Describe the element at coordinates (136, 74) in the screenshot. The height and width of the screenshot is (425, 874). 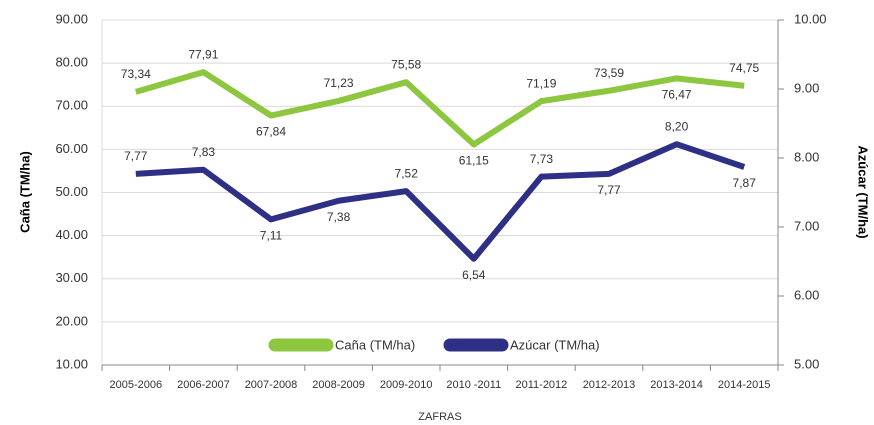
I see `data-label: 73,34` at that location.